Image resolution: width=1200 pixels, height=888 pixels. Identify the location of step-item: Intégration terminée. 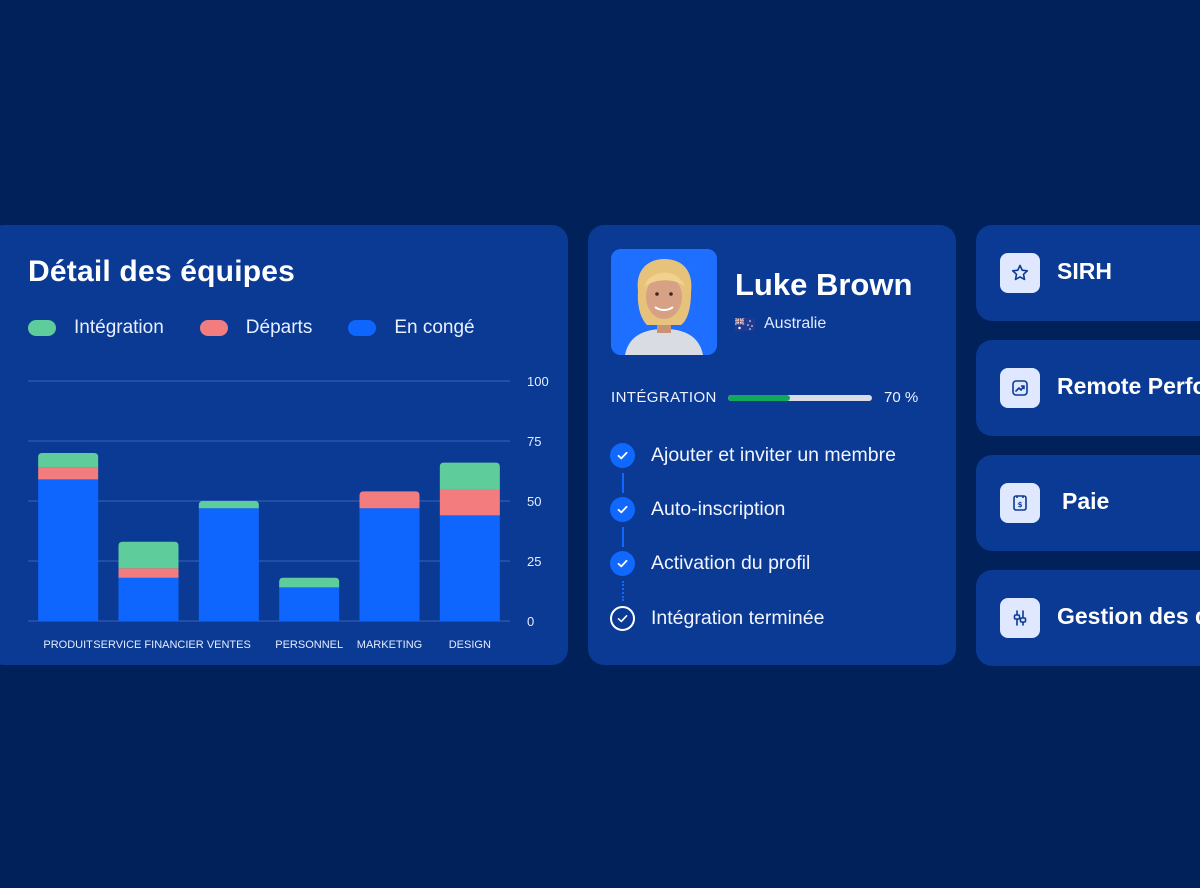
(717, 618).